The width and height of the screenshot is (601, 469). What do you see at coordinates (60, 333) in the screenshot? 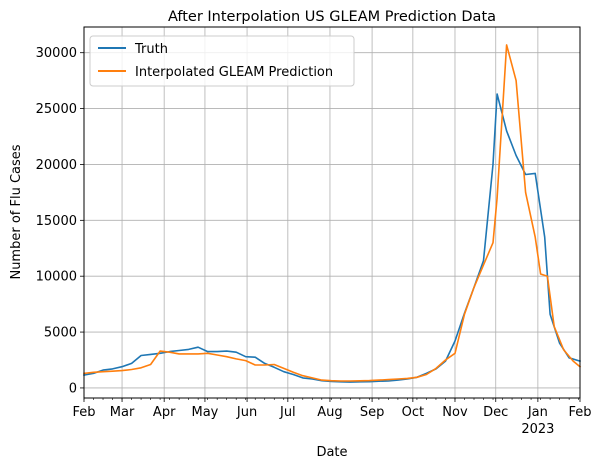
I see `y-tick-label: 5000` at bounding box center [60, 333].